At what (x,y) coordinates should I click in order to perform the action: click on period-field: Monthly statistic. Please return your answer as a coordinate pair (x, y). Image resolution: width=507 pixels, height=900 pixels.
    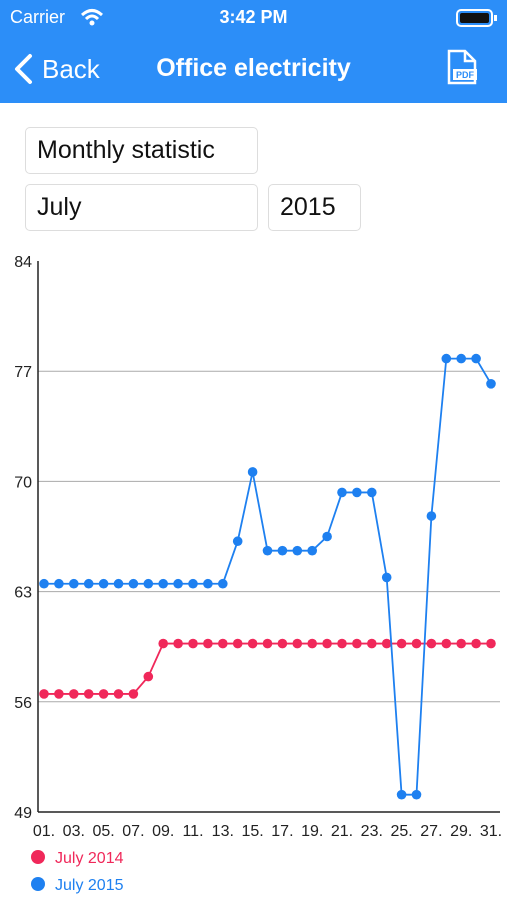
    Looking at the image, I should click on (141, 150).